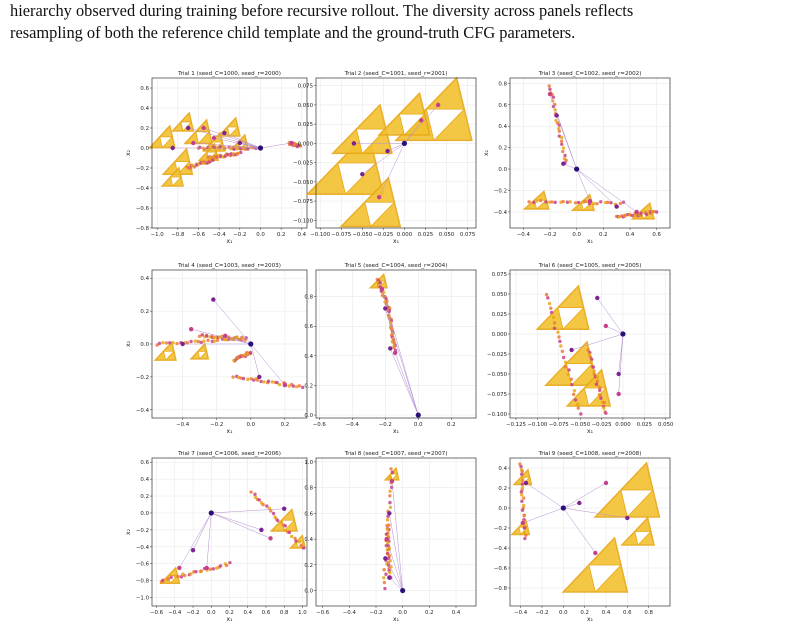  Describe the element at coordinates (537, 425) in the screenshot. I see `x-tick-label: −0.100` at that location.